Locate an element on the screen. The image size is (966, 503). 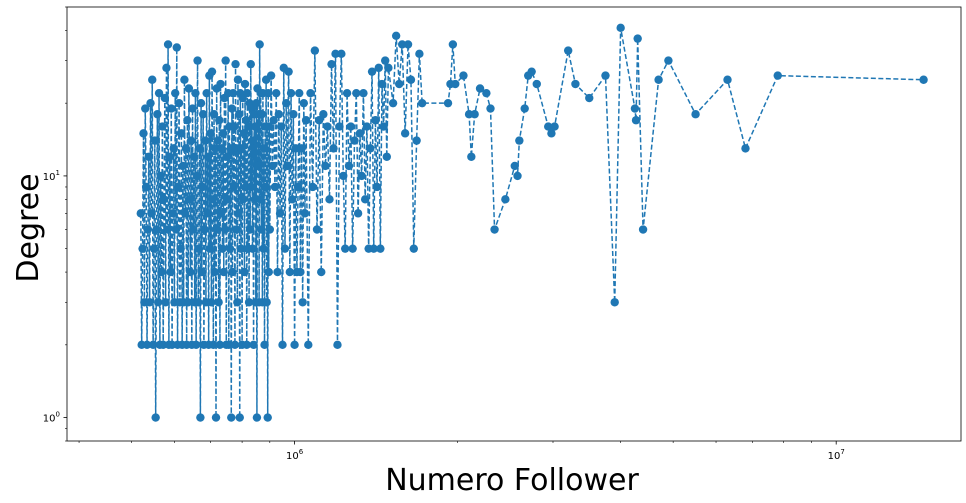
y-tick-label: 10⁰ is located at coordinates (51, 418).